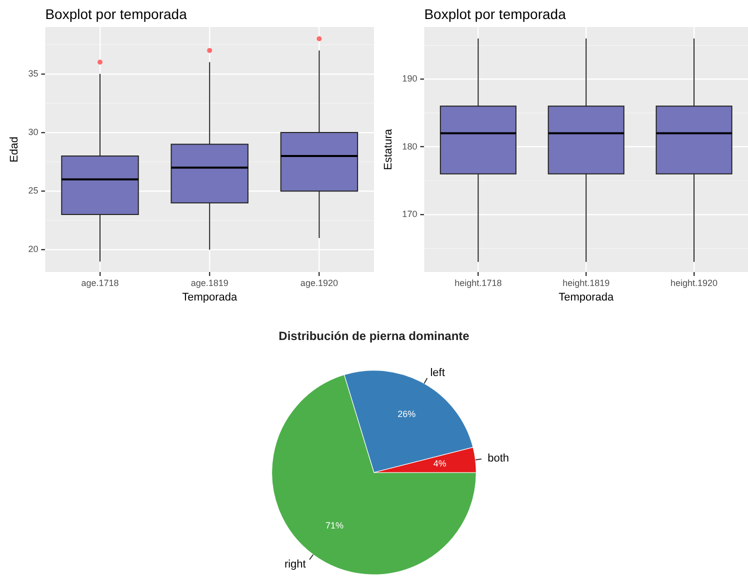 Image resolution: width=748 pixels, height=577 pixels. I want to click on y-tick-label: 20, so click(33, 249).